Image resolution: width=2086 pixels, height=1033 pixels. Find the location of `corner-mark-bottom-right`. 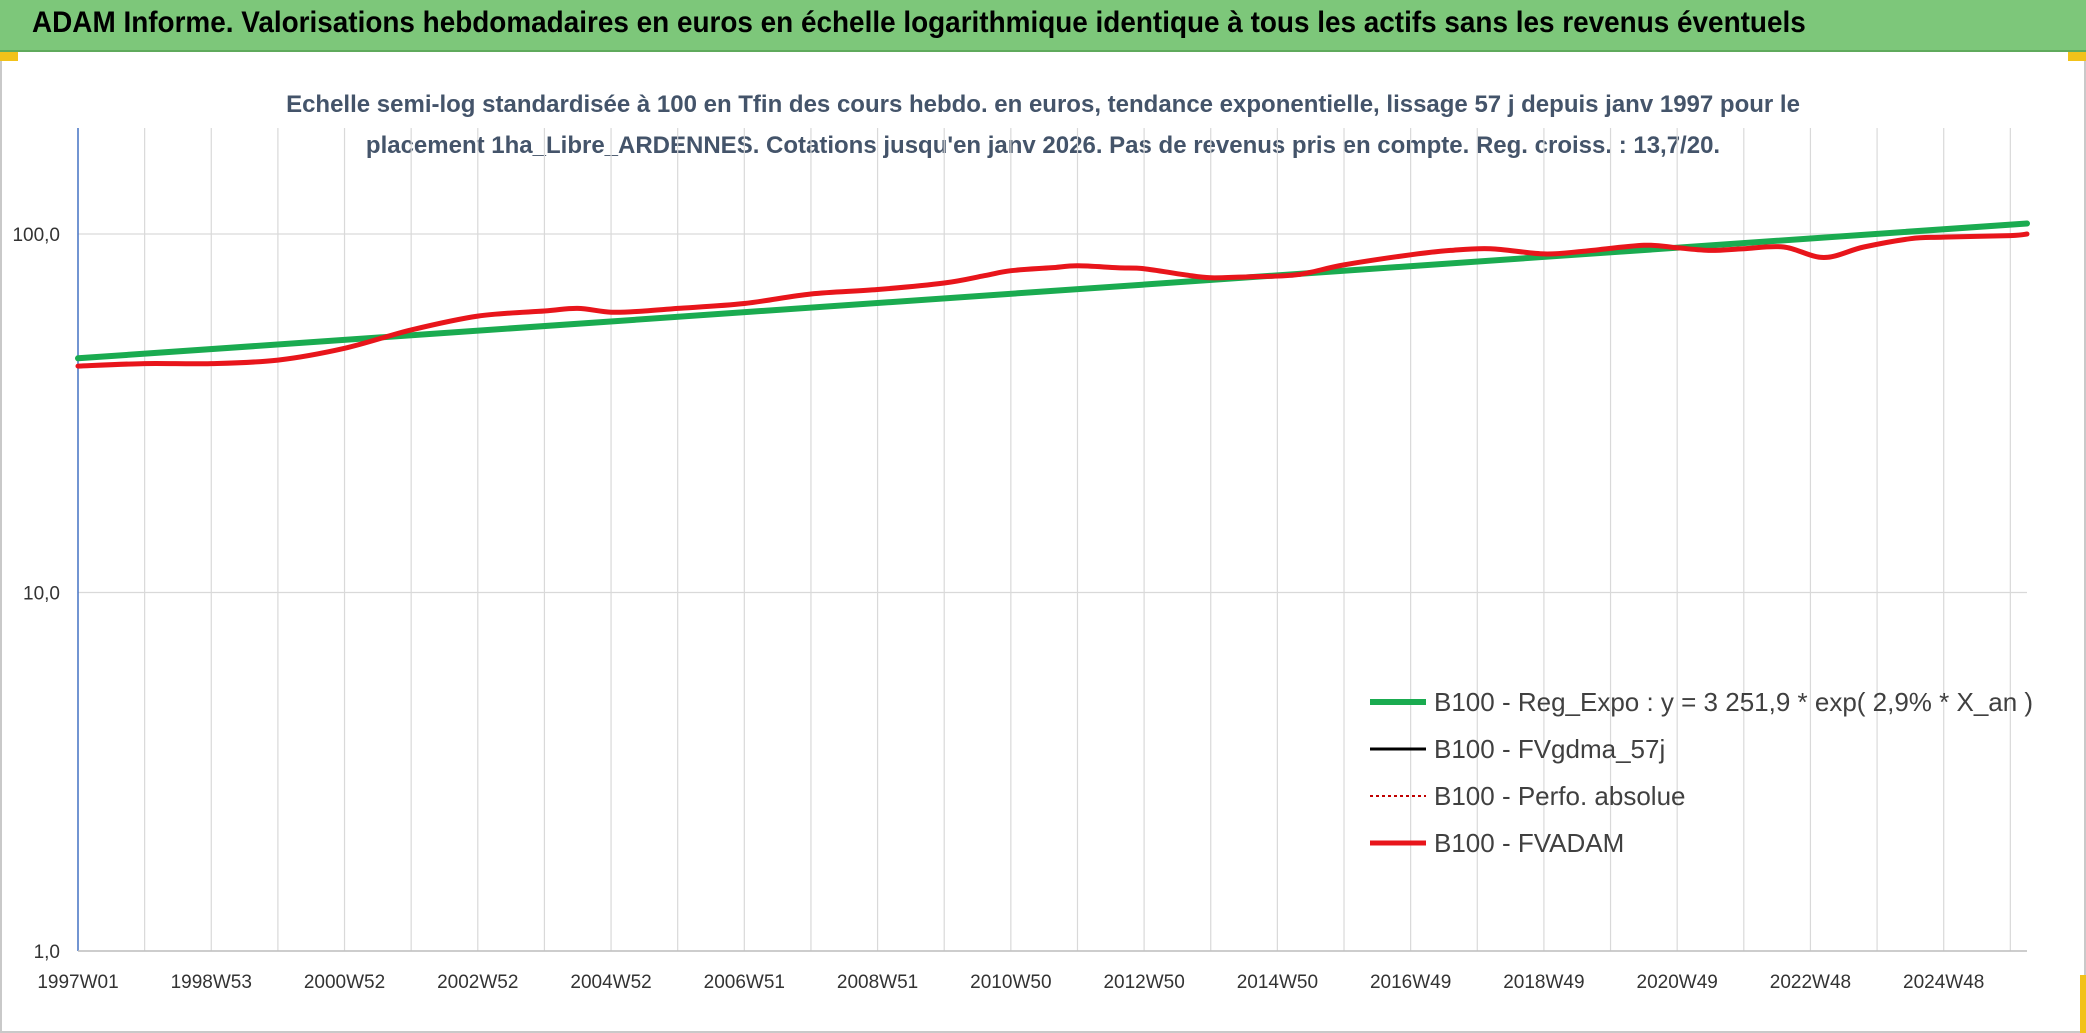

corner-mark-bottom-right is located at coordinates (2083, 1004).